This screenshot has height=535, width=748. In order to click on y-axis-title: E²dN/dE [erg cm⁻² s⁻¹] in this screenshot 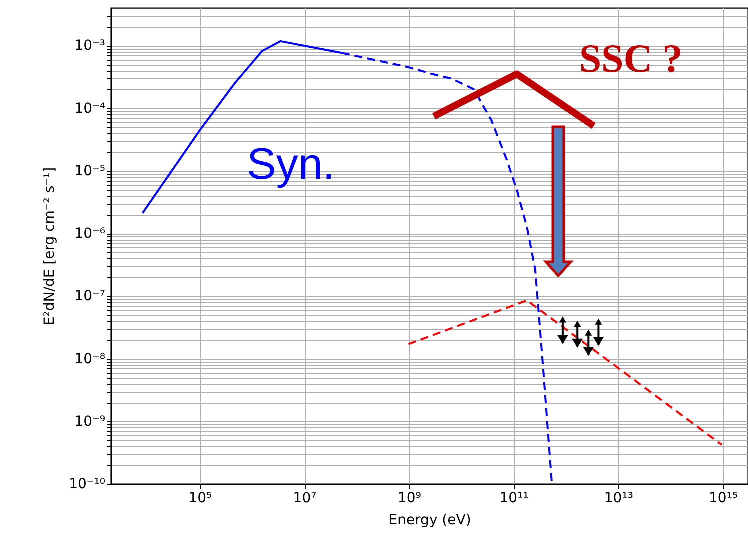, I will do `click(50, 246)`.